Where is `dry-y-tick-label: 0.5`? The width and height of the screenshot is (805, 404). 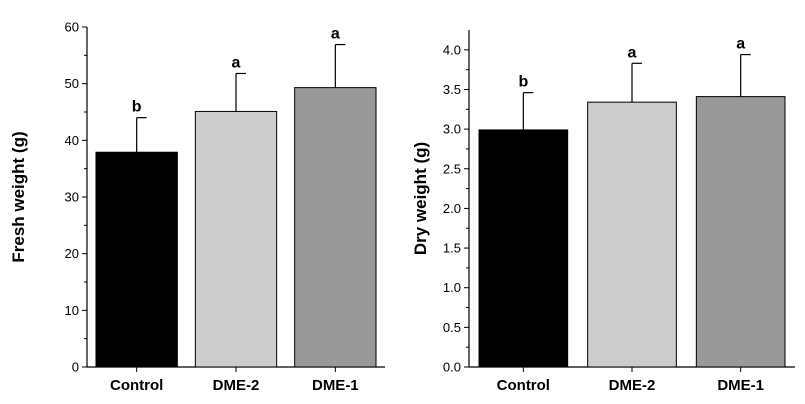
dry-y-tick-label: 0.5 is located at coordinates (452, 327).